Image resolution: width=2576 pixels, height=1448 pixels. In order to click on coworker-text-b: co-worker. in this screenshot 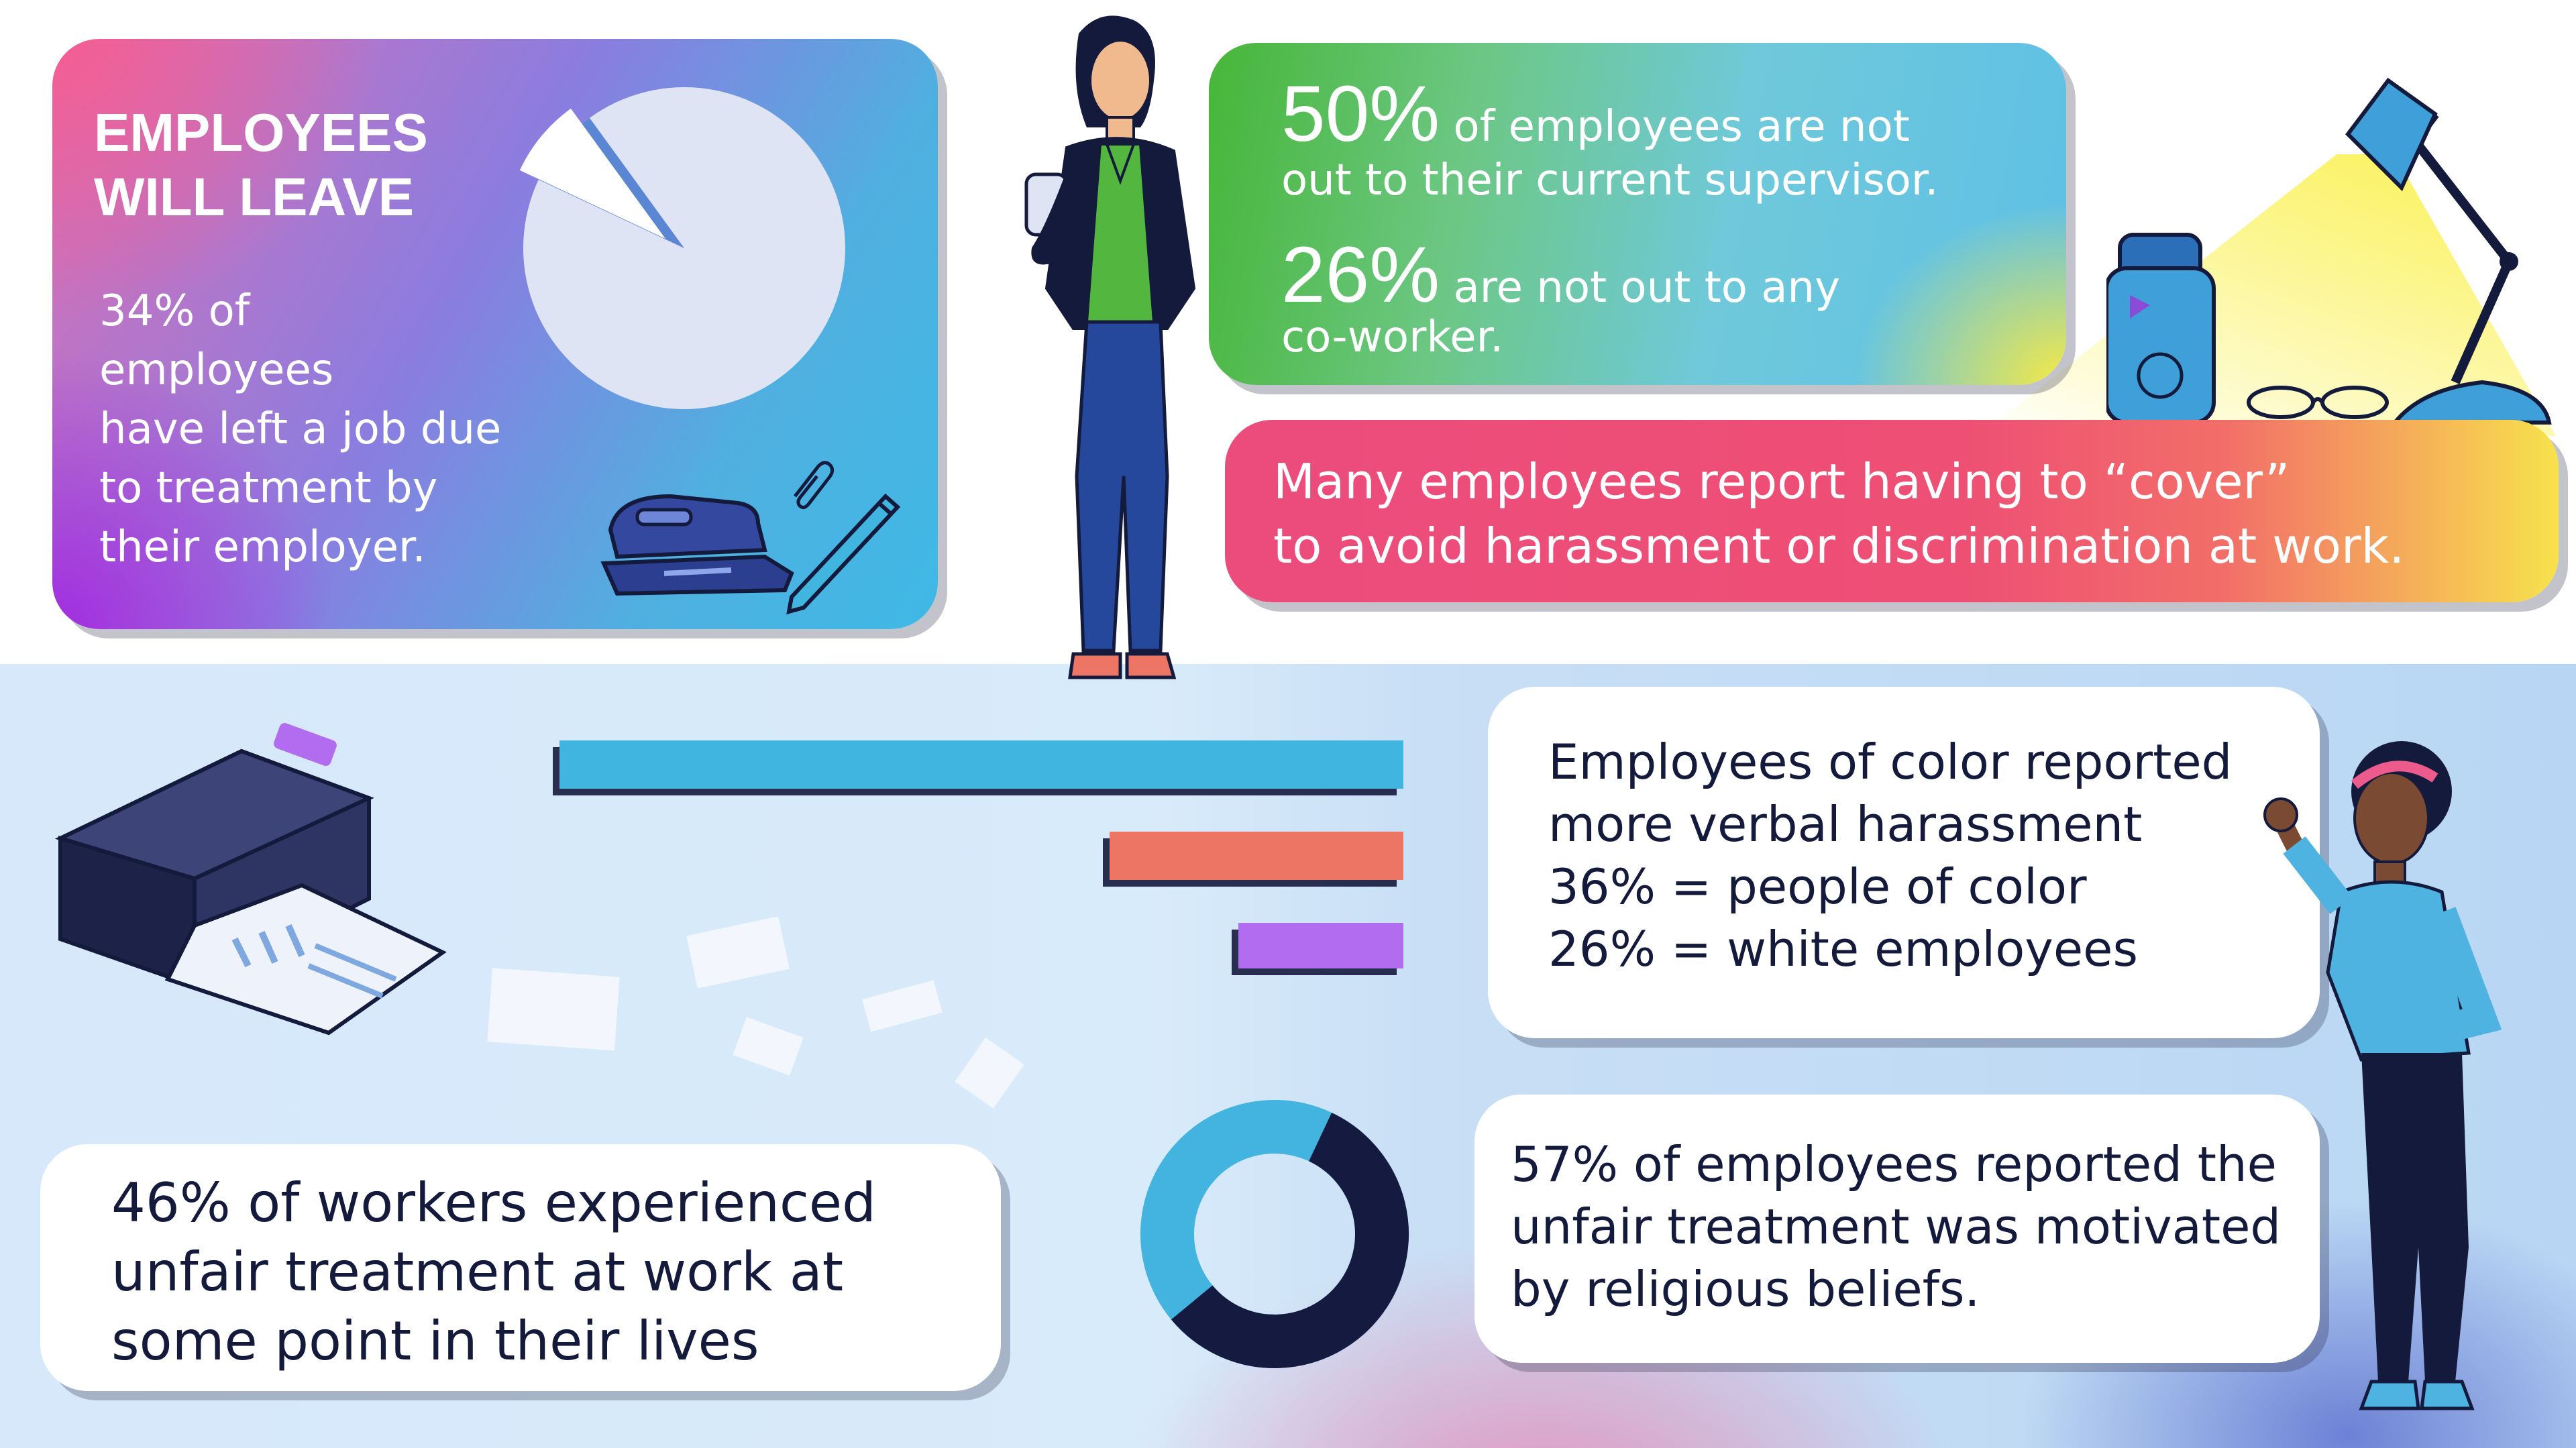, I will do `click(1392, 337)`.